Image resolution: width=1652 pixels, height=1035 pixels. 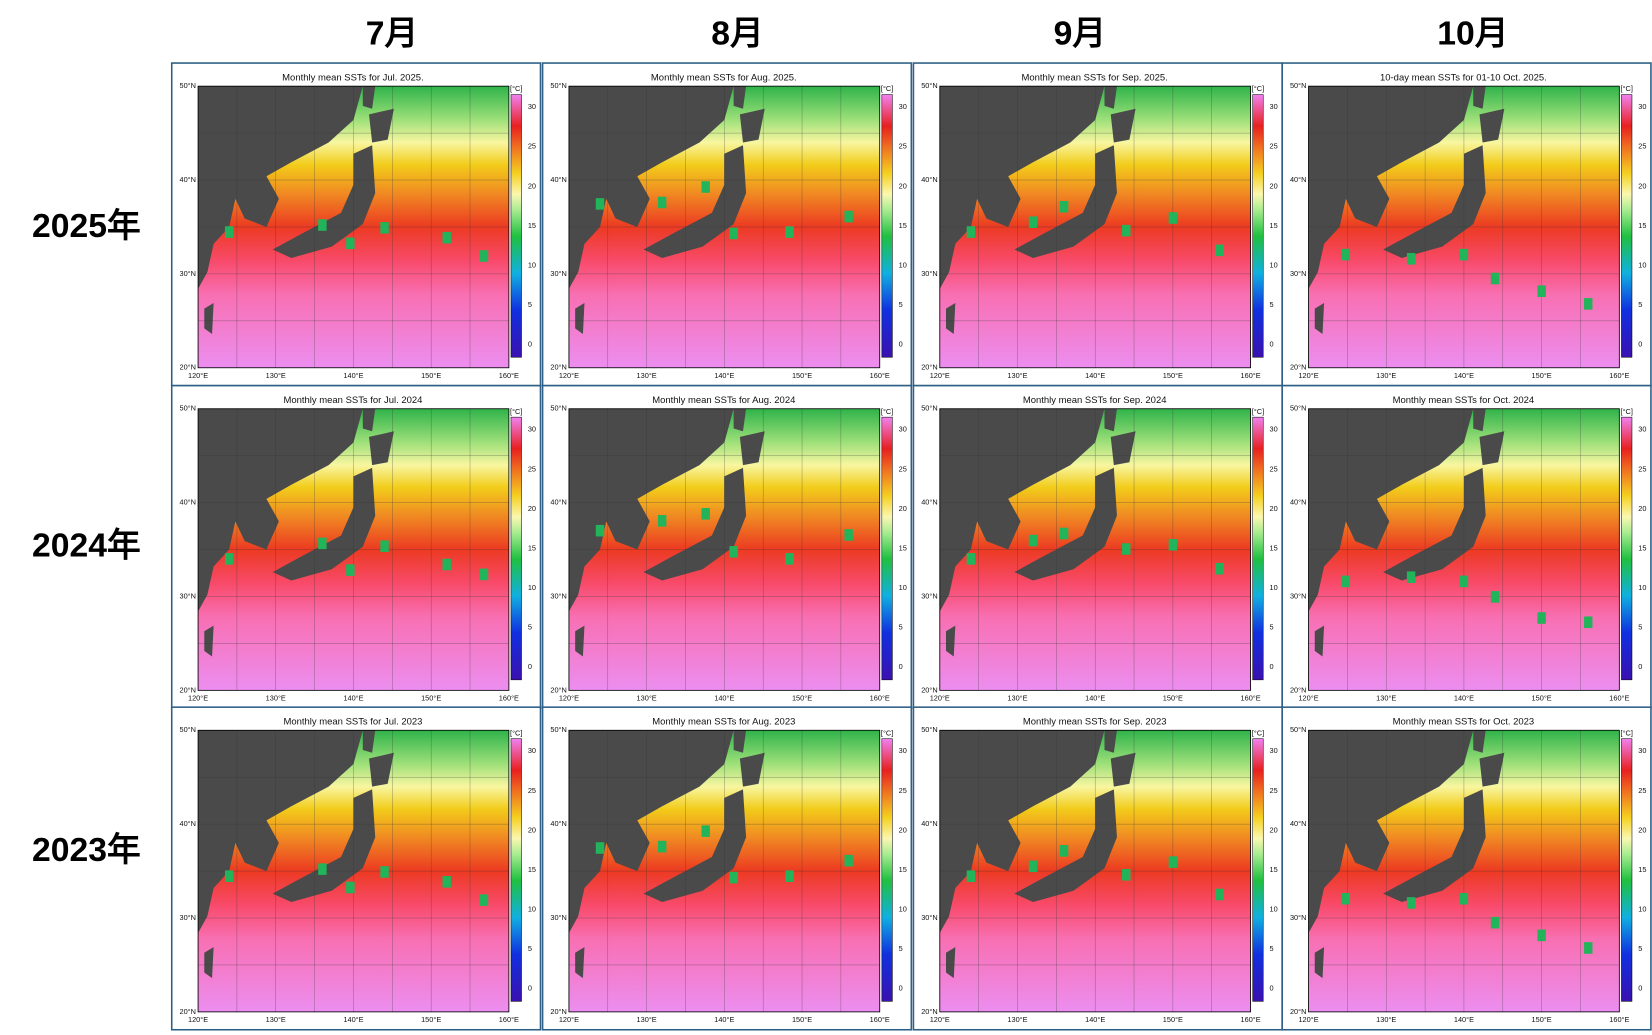 I want to click on row-label: 2024年, so click(x=86, y=545).